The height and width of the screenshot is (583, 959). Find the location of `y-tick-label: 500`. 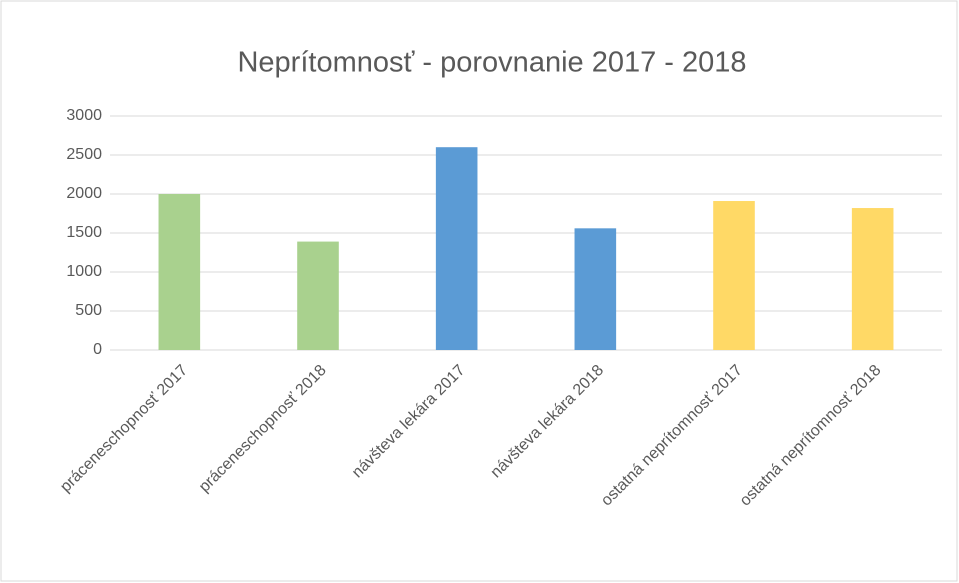

y-tick-label: 500 is located at coordinates (88, 310).